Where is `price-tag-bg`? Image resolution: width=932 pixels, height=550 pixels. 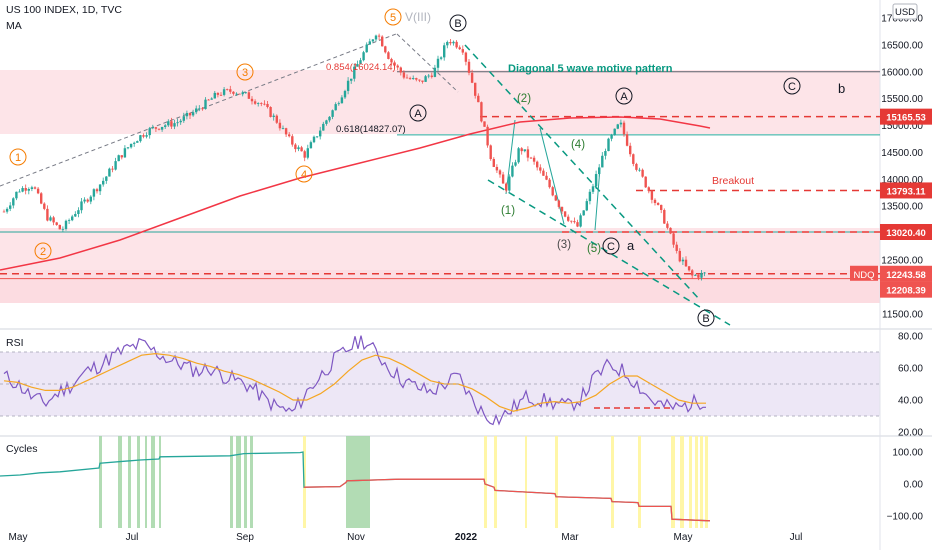 price-tag-bg is located at coordinates (906, 190).